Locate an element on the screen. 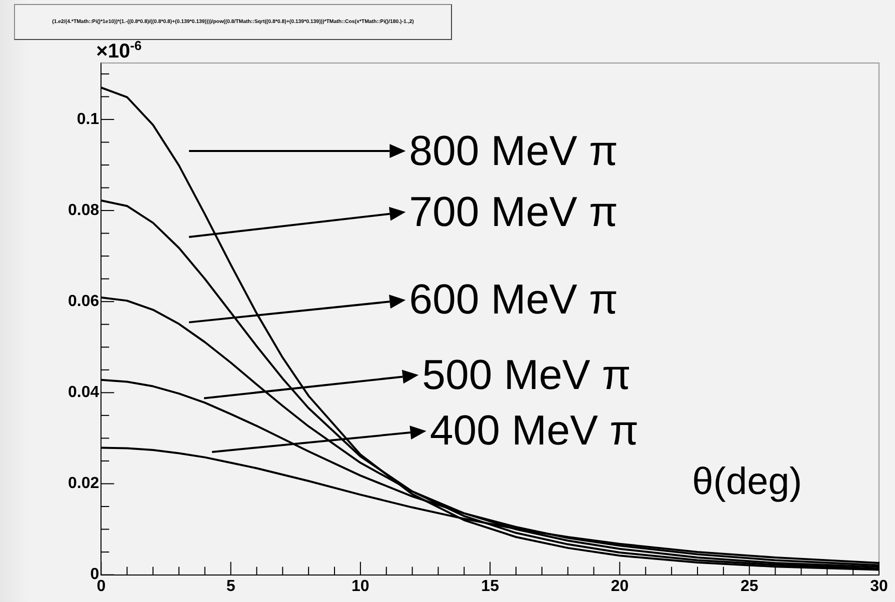 This screenshot has width=895, height=602. legend-label: 500 MeV π is located at coordinates (526, 374).